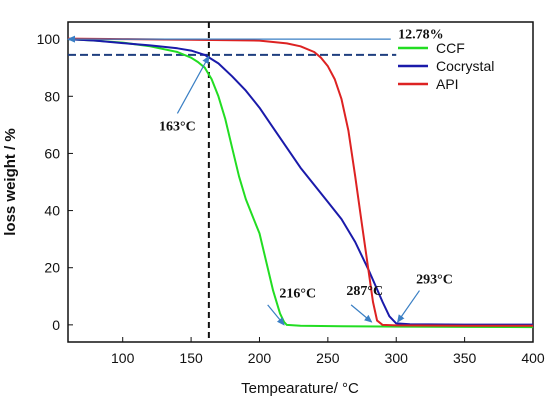  I want to click on x-tick-label: 200, so click(260, 358).